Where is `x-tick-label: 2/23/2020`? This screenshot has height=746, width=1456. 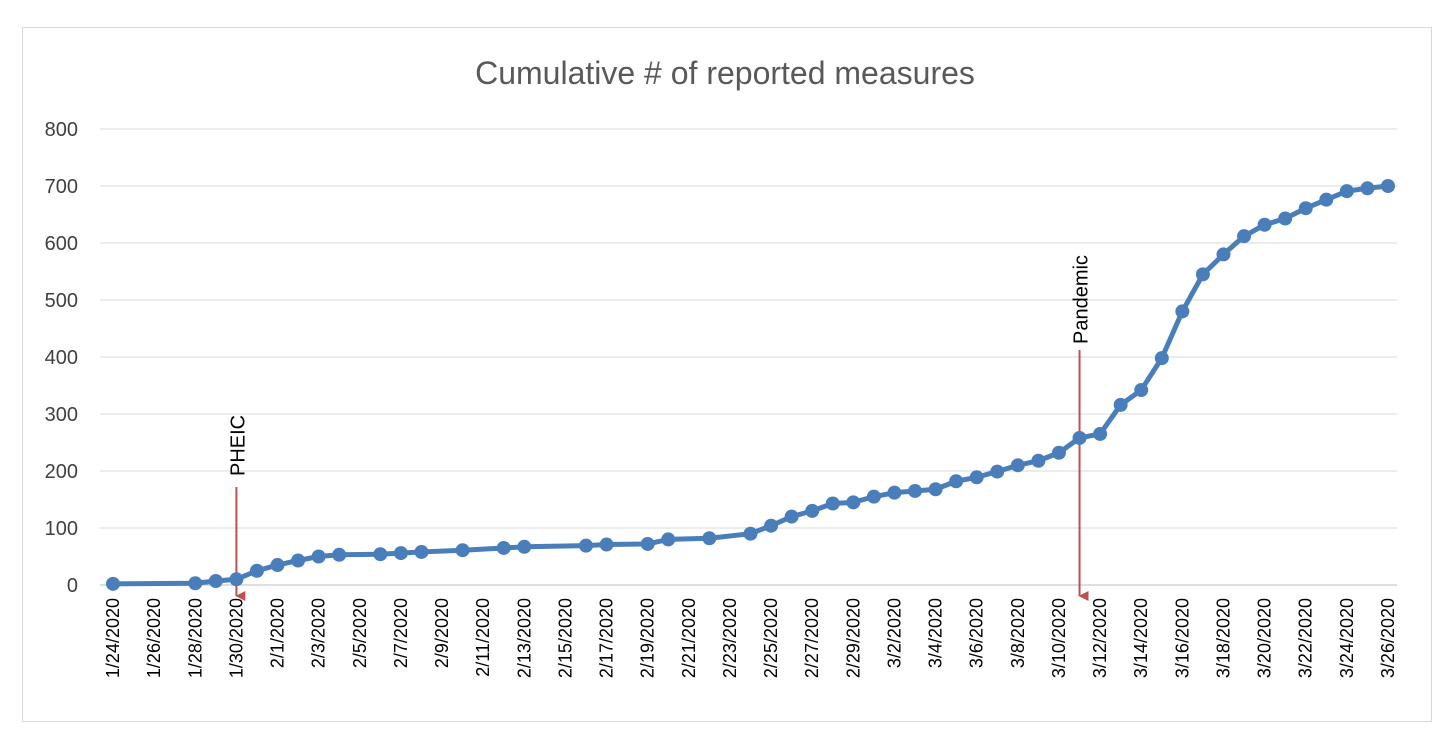 x-tick-label: 2/23/2020 is located at coordinates (730, 638).